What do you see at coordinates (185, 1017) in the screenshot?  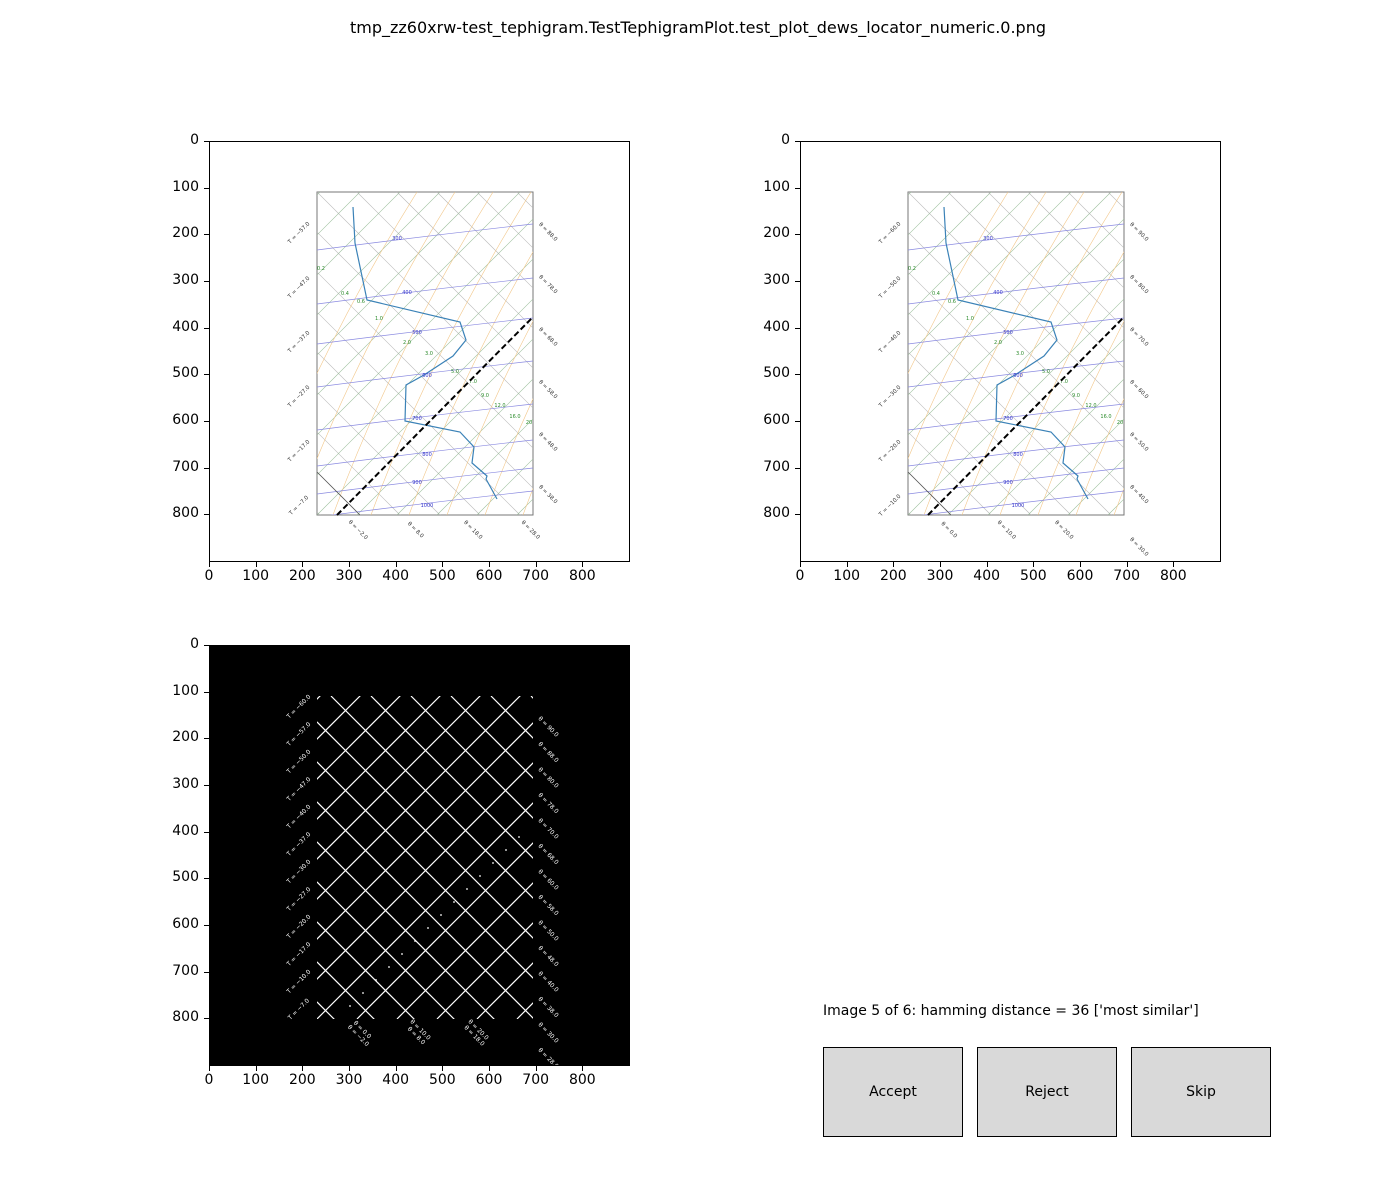 I see `y-tick-label: 800` at bounding box center [185, 1017].